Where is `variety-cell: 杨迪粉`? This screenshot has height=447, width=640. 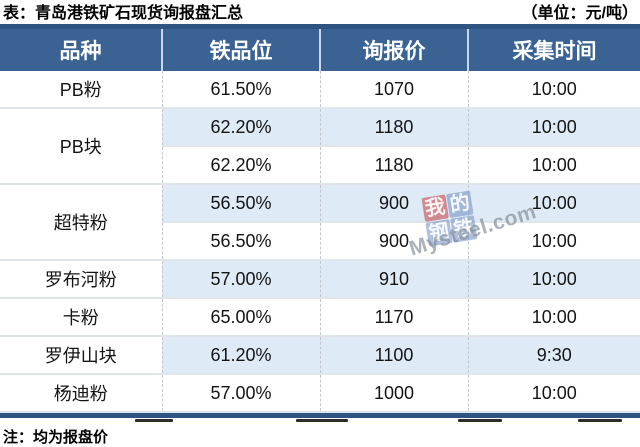 variety-cell: 杨迪粉 is located at coordinates (81, 393).